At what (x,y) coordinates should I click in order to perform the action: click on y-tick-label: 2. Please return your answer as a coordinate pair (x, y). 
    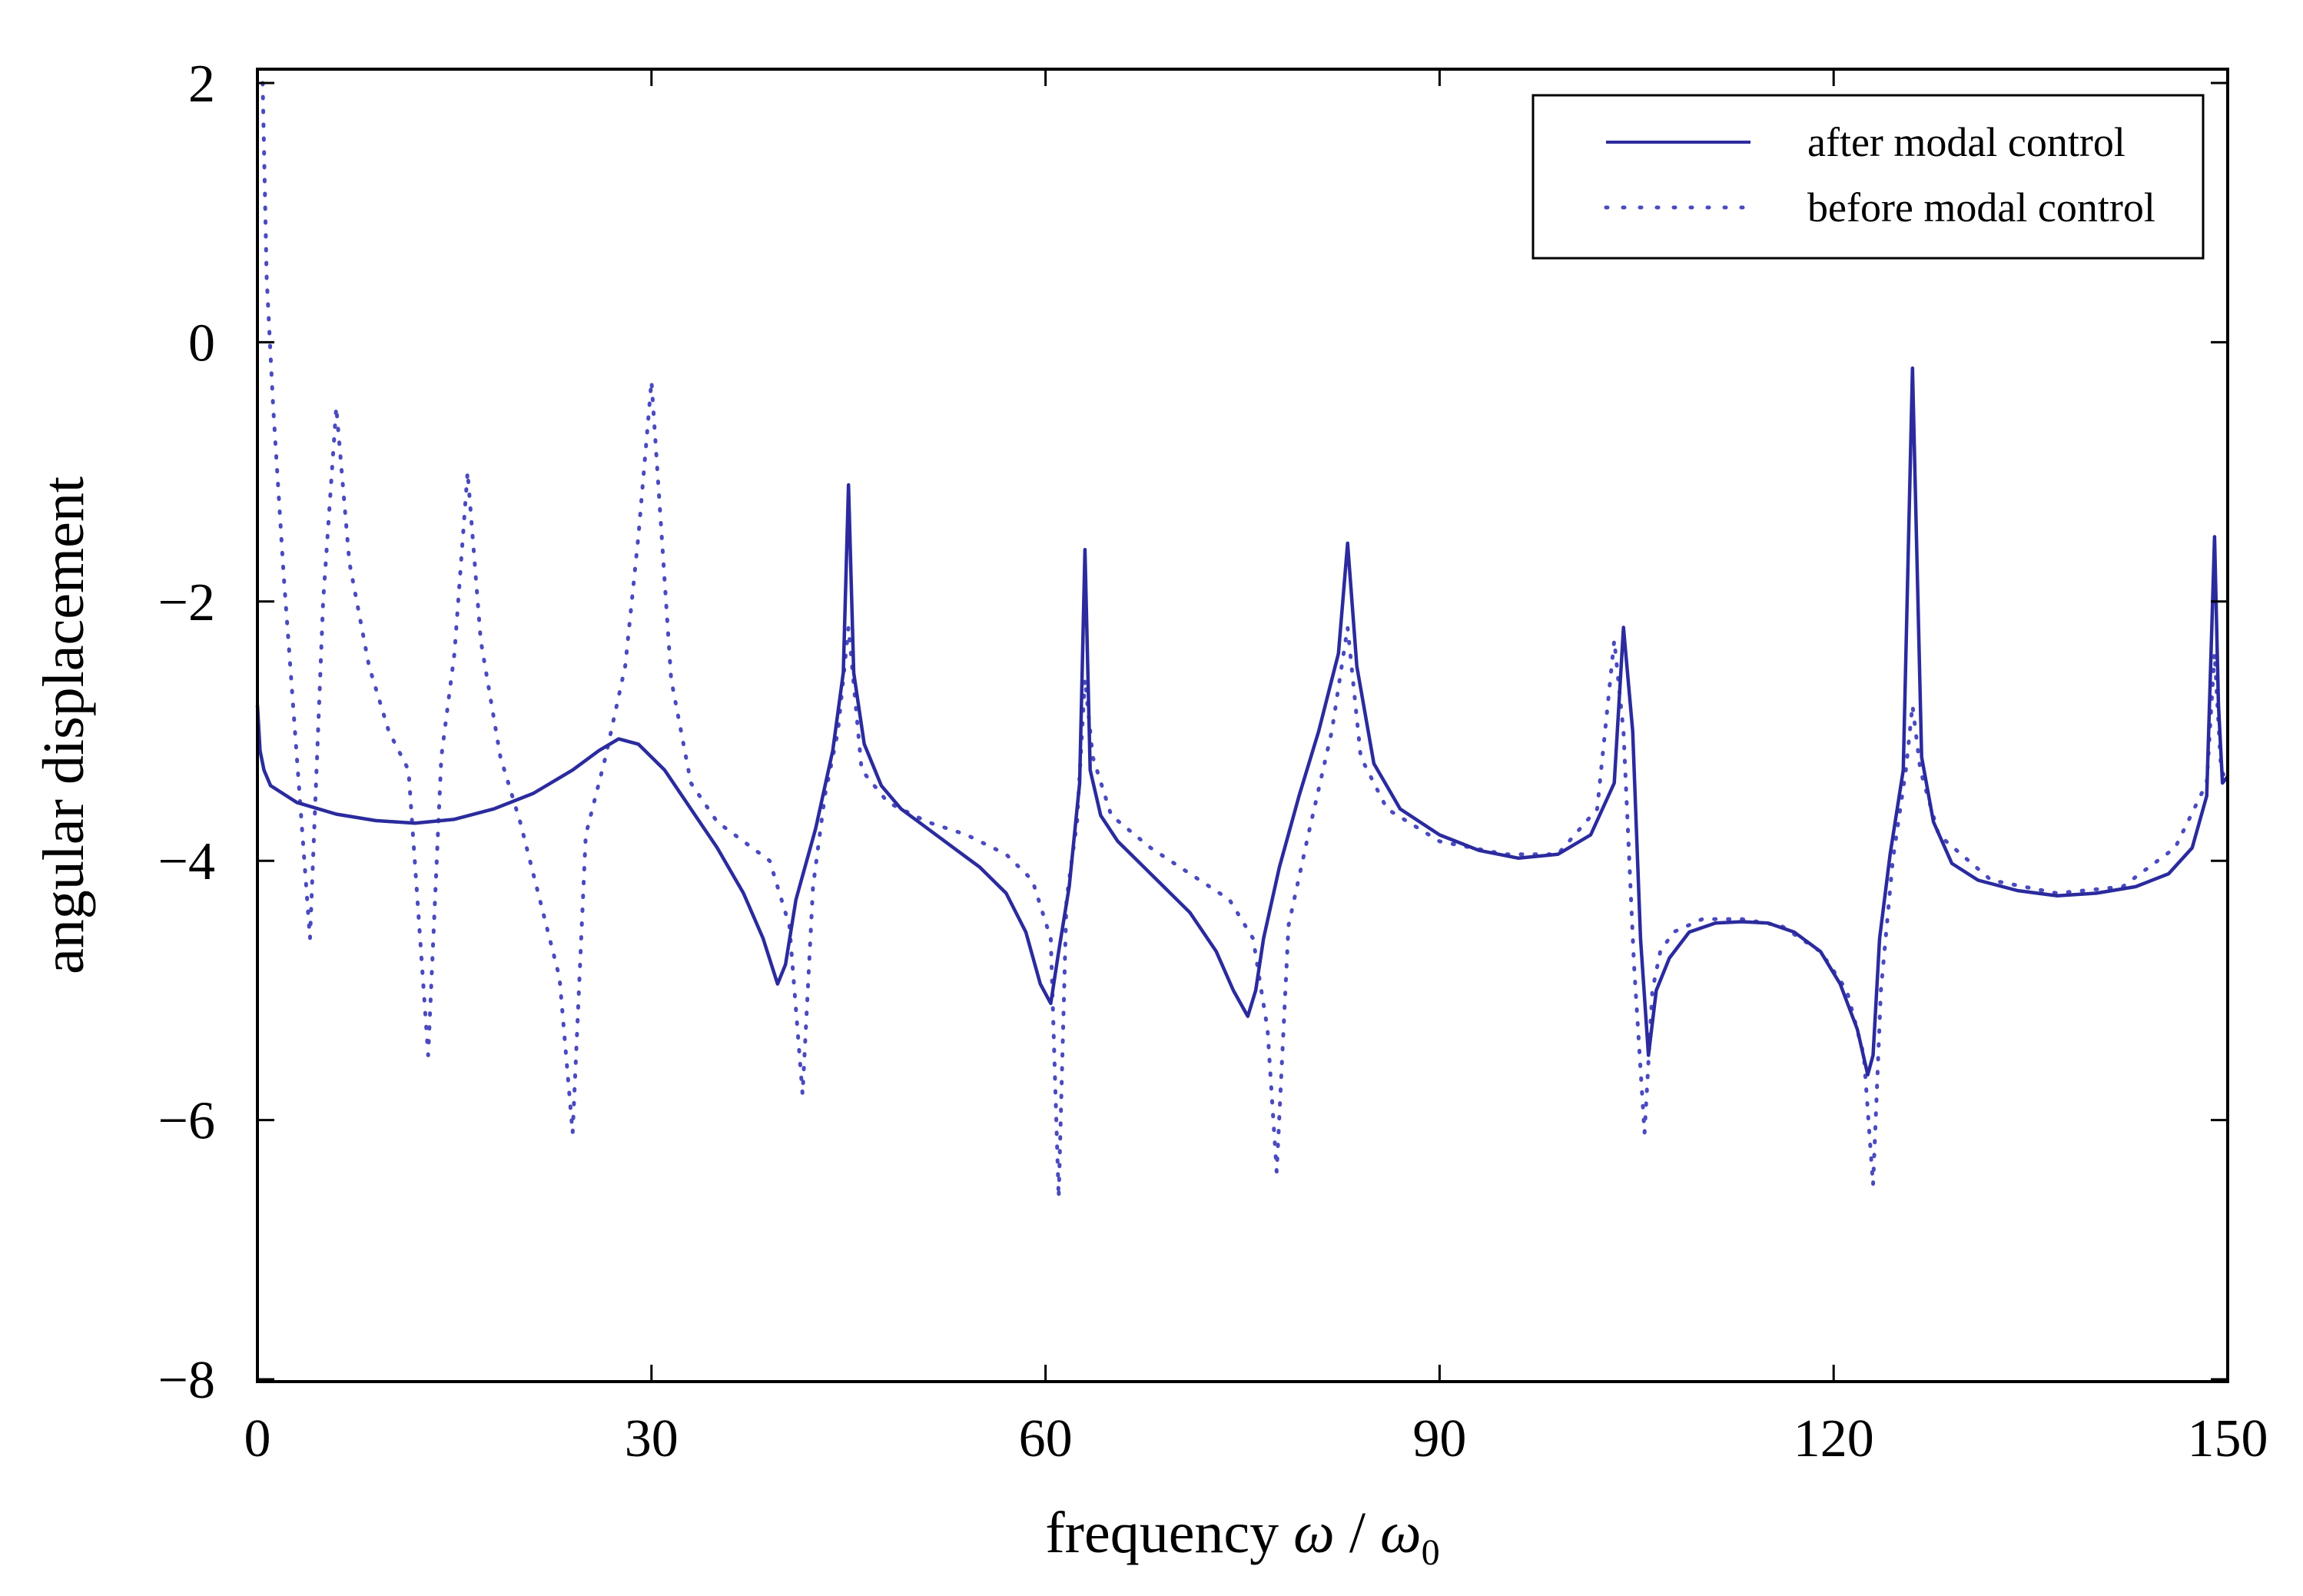
    Looking at the image, I should click on (201, 84).